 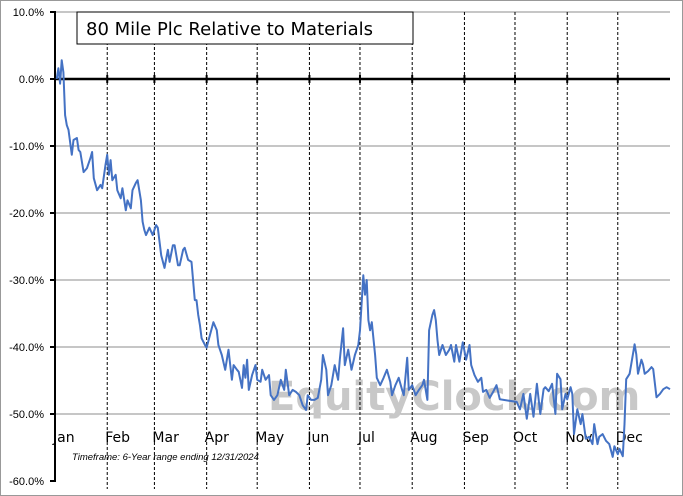 What do you see at coordinates (366, 438) in the screenshot?
I see `month-label: Jul` at bounding box center [366, 438].